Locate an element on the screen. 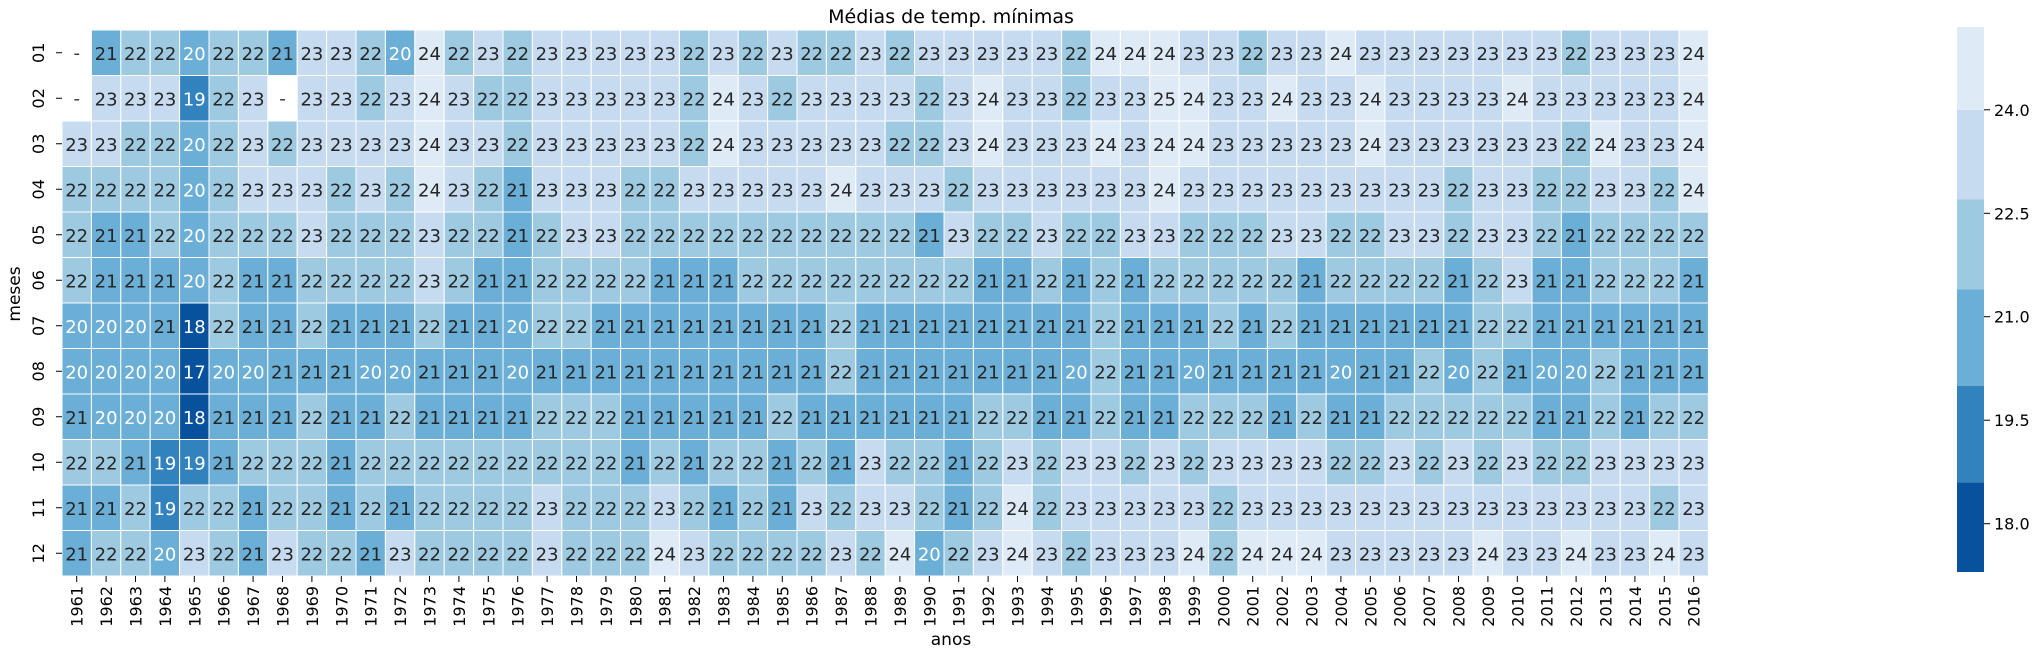 The height and width of the screenshot is (661, 2040). cell-value-label: 19 is located at coordinates (164, 463).